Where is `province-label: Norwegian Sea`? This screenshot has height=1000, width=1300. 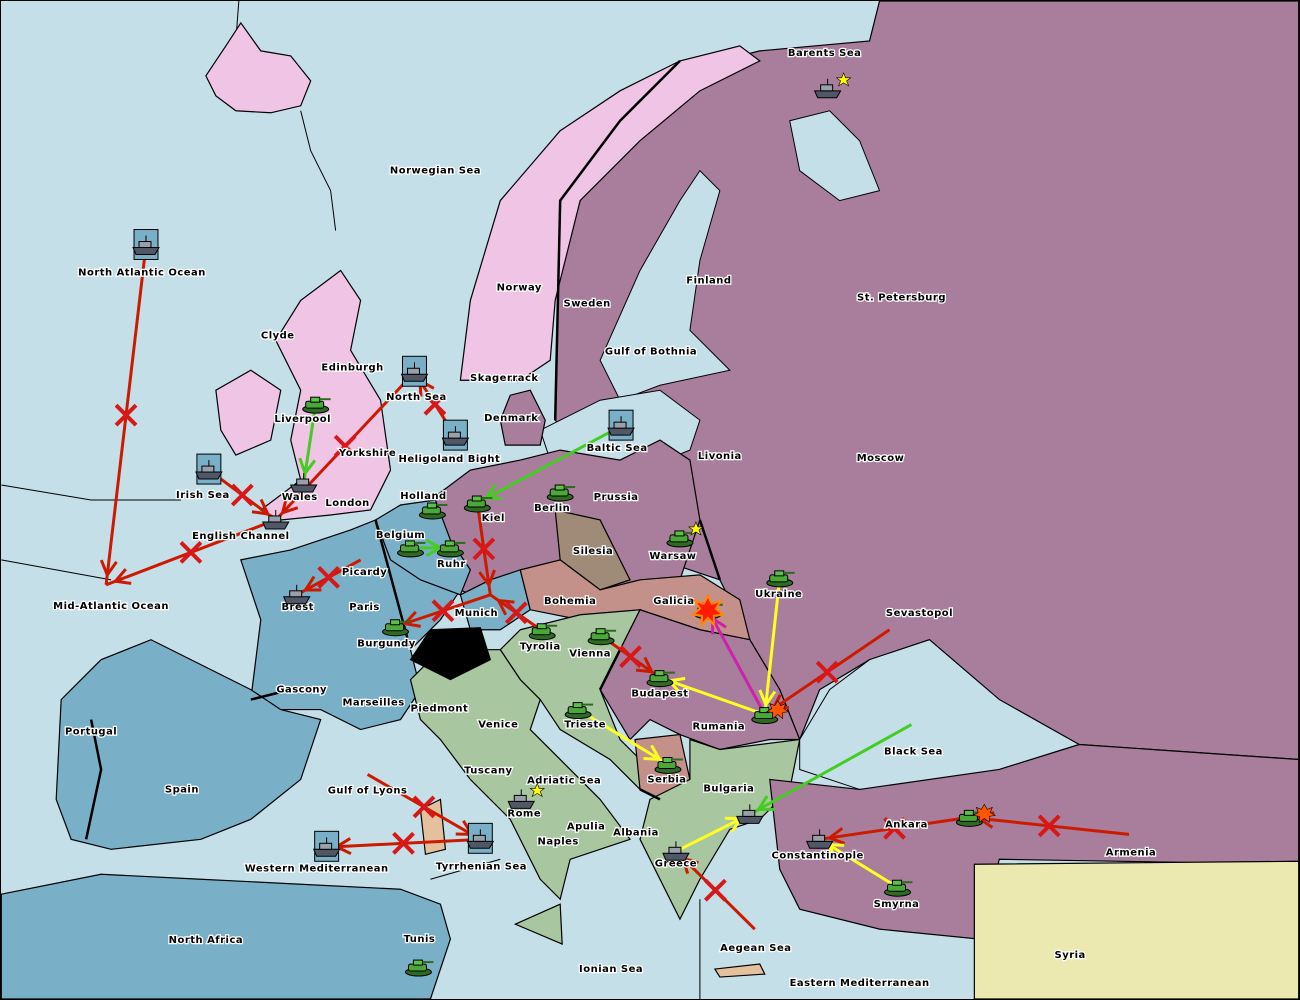
province-label: Norwegian Sea is located at coordinates (435, 170).